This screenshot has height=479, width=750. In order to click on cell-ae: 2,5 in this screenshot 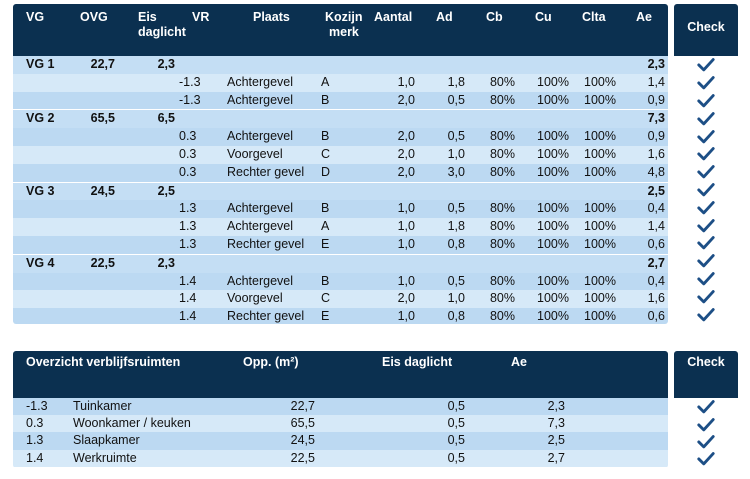, I will do `click(556, 440)`.